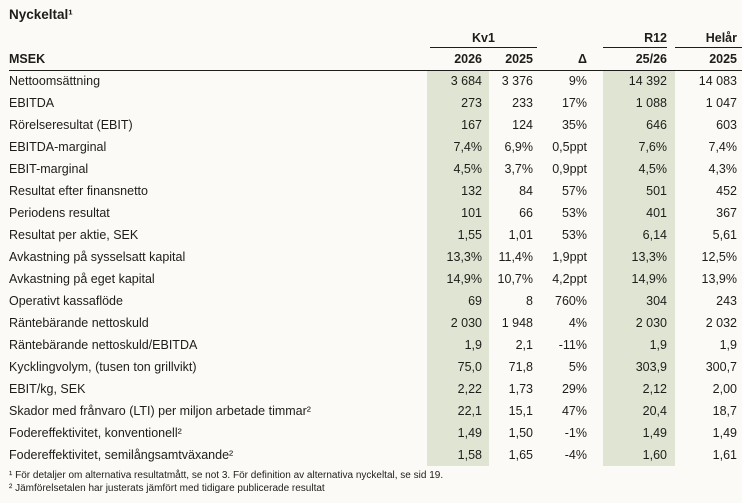  I want to click on row-value-kv1-2026: 69, so click(458, 301).